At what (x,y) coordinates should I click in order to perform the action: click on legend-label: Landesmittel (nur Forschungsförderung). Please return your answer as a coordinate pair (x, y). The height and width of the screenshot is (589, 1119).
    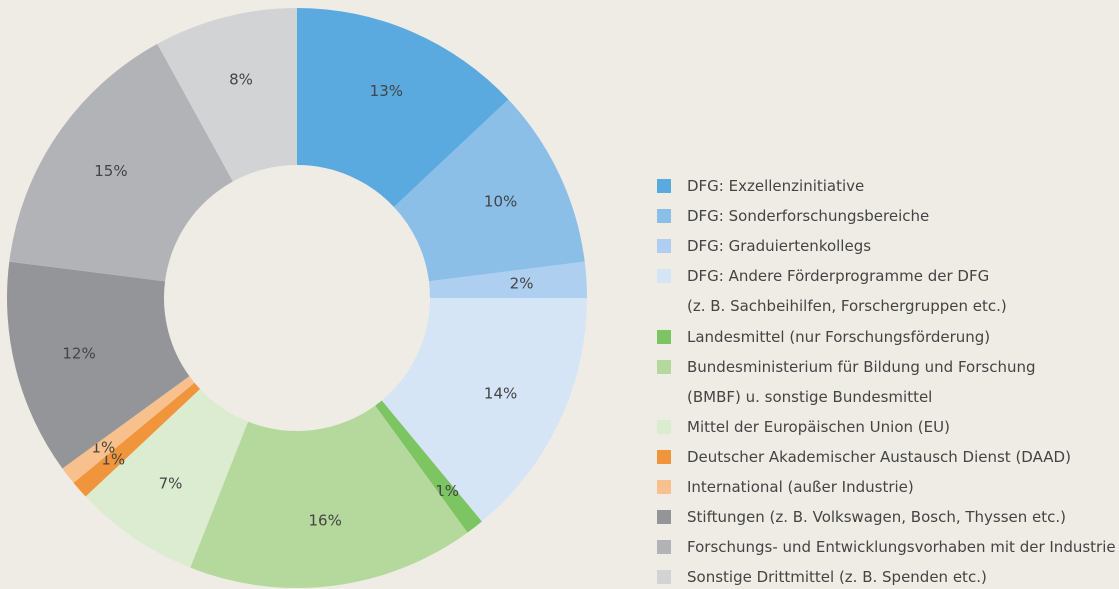
    Looking at the image, I should click on (839, 336).